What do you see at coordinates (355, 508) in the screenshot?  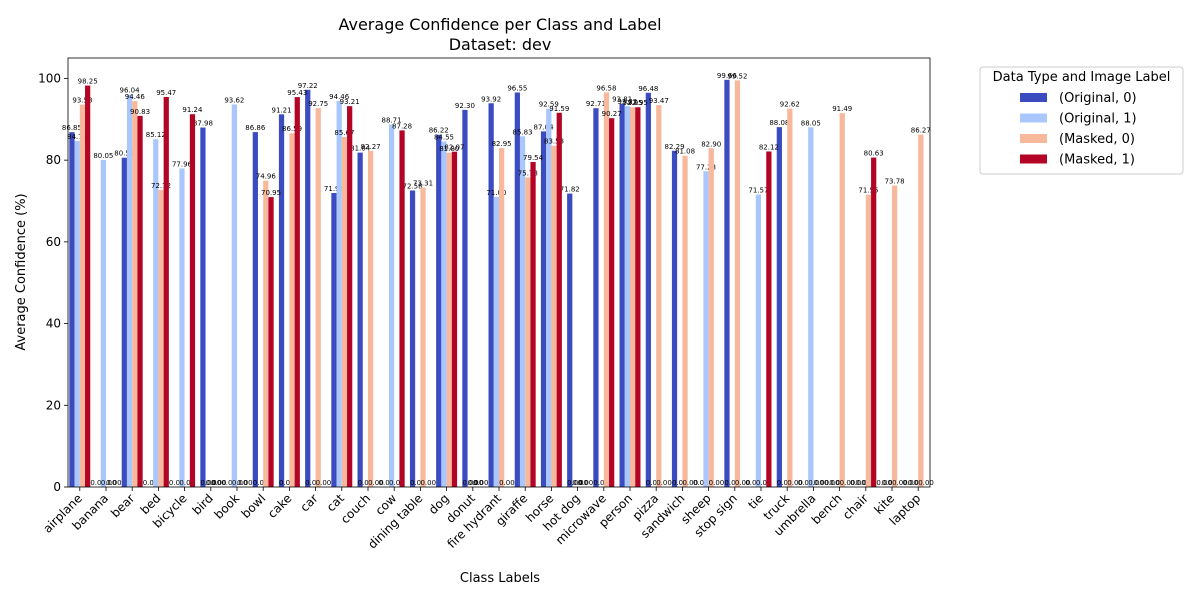 I see `x-tick-label: couch` at bounding box center [355, 508].